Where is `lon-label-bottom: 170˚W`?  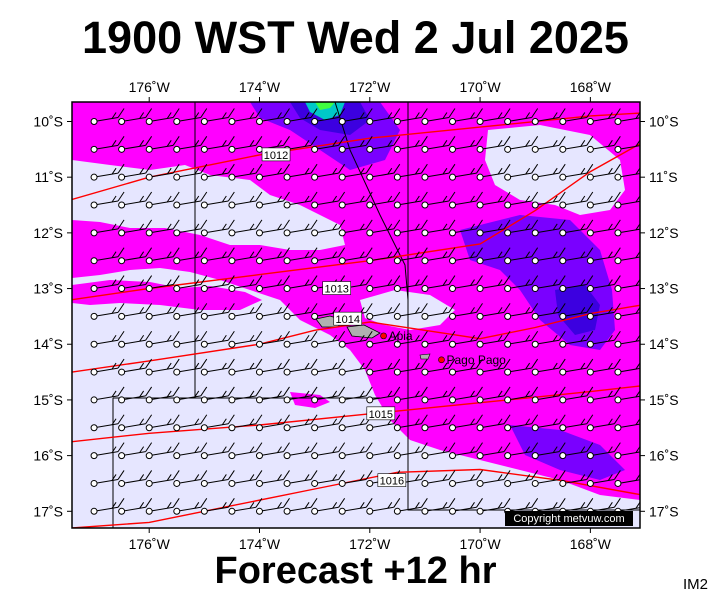
lon-label-bottom: 170˚W is located at coordinates (480, 544).